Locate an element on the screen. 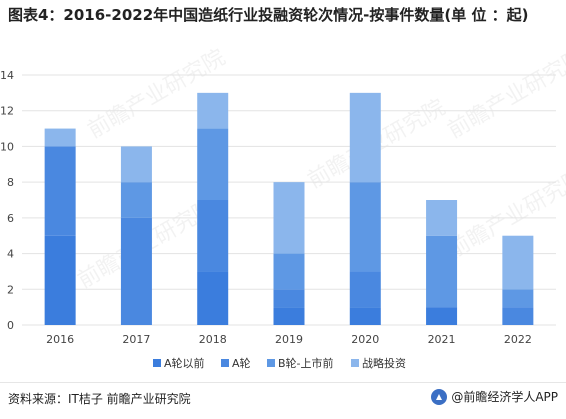  watermark-text: 前瞻产业研究院 is located at coordinates (505, 94).